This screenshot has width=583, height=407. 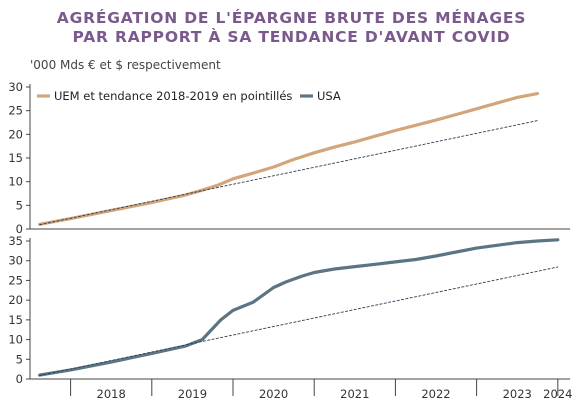 What do you see at coordinates (329, 96) in the screenshot?
I see `legend-label: USA` at bounding box center [329, 96].